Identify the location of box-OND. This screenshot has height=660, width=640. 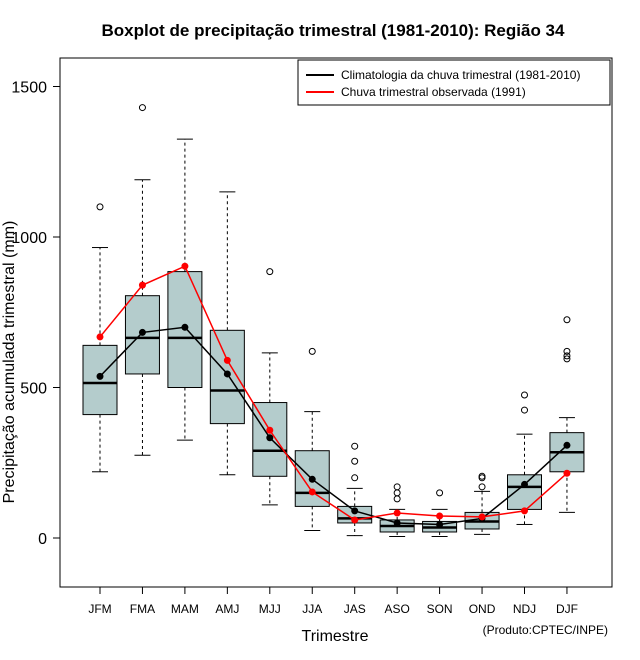
(482, 503).